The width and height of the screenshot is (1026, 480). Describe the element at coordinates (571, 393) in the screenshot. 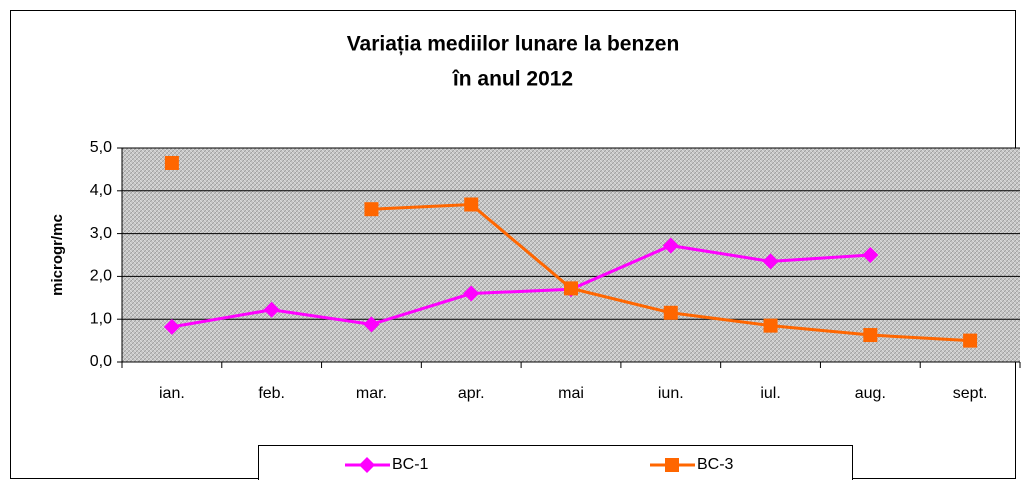

I see `x-tick-label: mai` at that location.